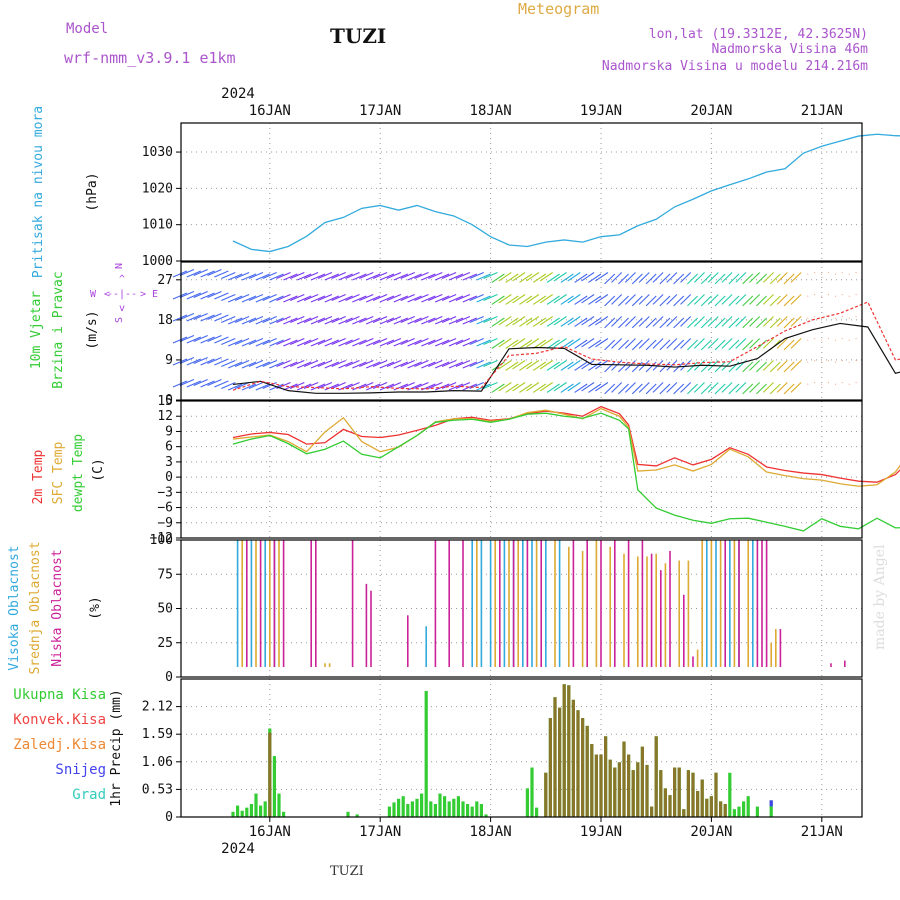 This screenshot has height=900, width=900. I want to click on y-tick-label: −6, so click(165, 508).